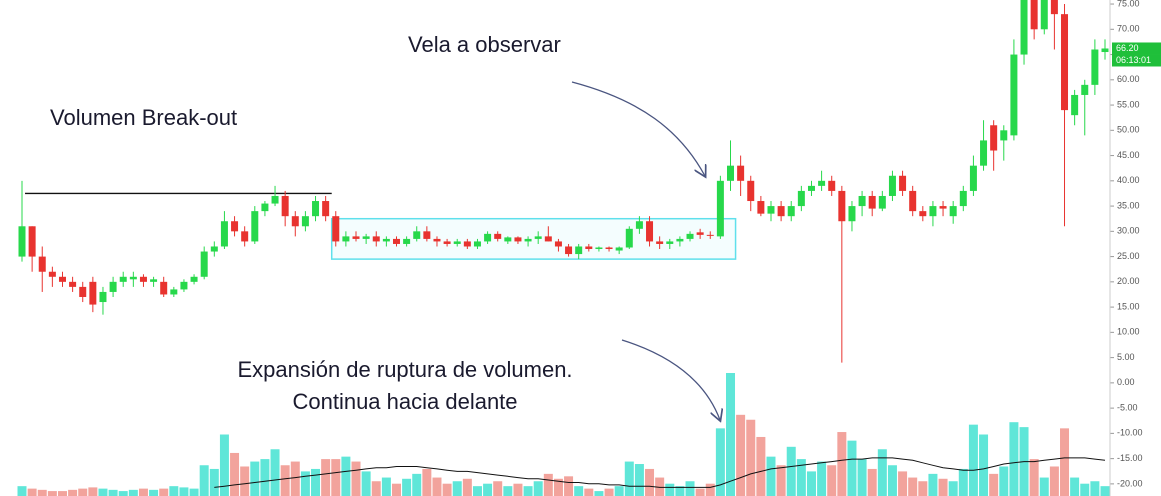 This screenshot has width=1161, height=496. Describe the element at coordinates (1130, 483) in the screenshot. I see `y-tick-label: -20.00` at that location.